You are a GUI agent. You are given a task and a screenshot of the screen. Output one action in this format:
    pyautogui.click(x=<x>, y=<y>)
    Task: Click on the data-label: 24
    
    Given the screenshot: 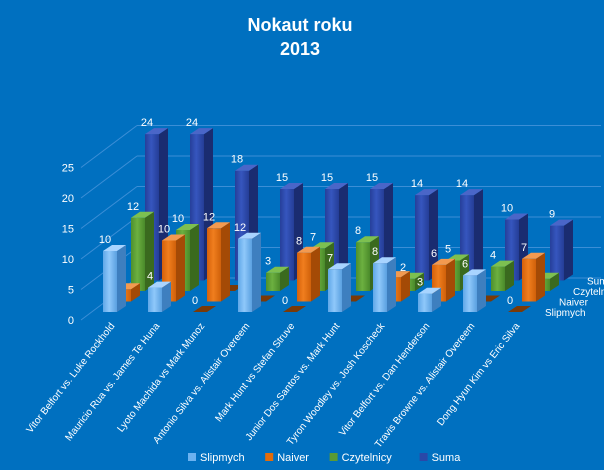 What is the action you would take?
    pyautogui.click(x=192, y=123)
    